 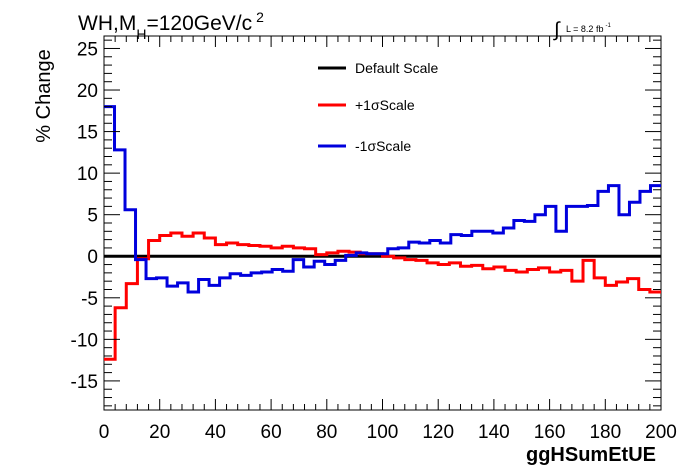 What do you see at coordinates (494, 432) in the screenshot?
I see `x-tick-label: 140` at bounding box center [494, 432].